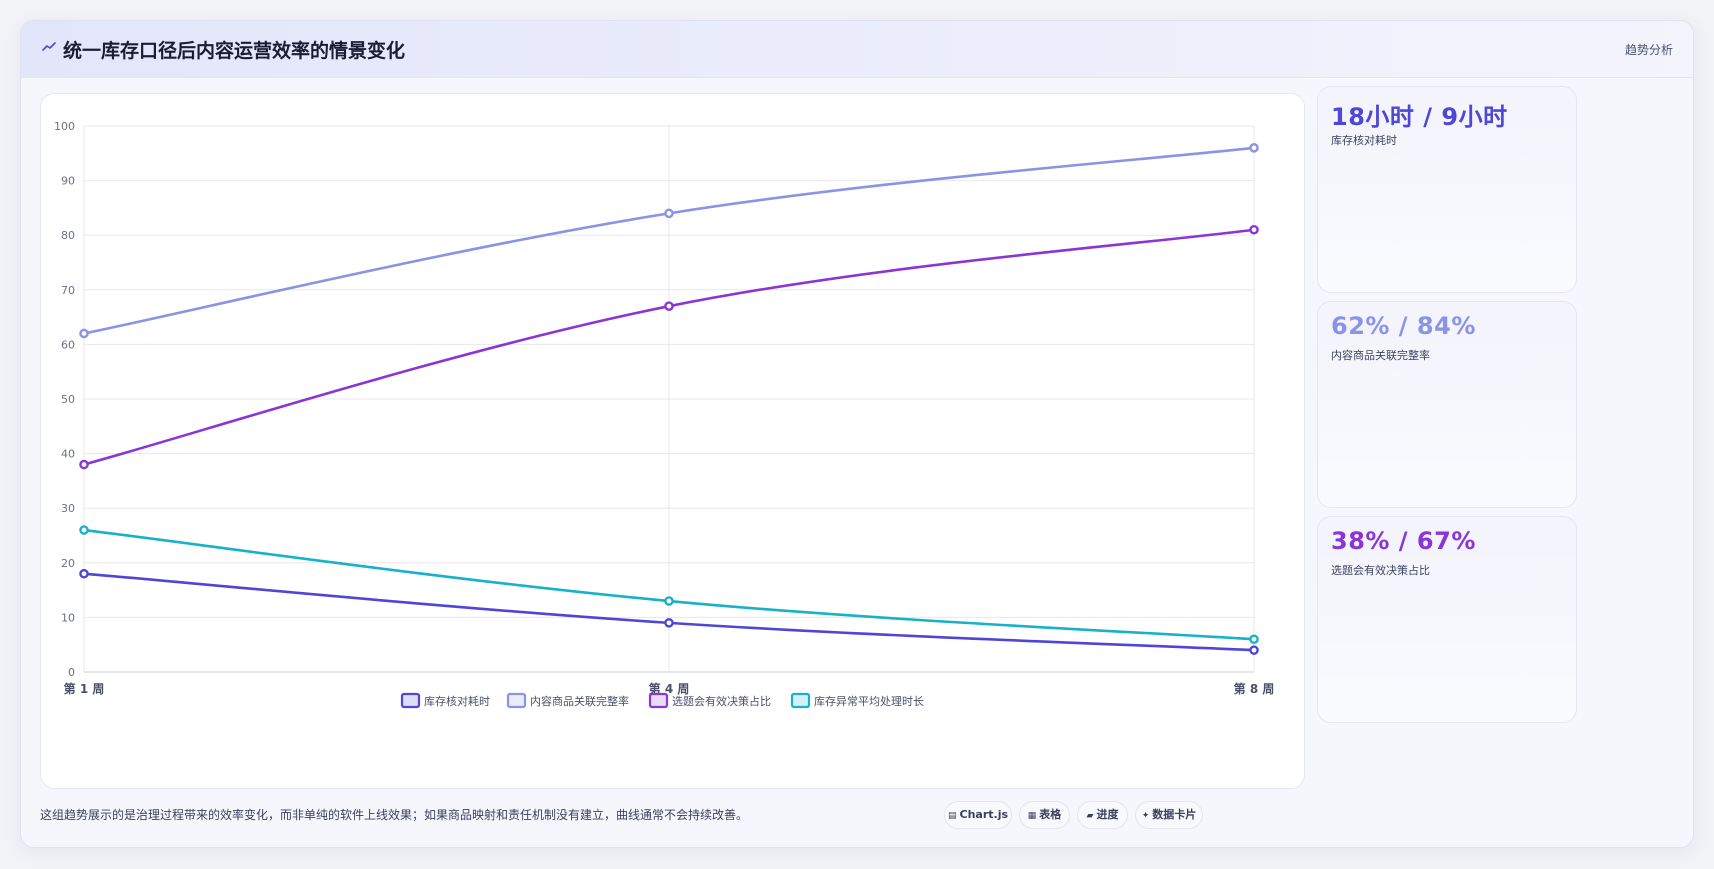 This screenshot has height=869, width=1714. What do you see at coordinates (1032, 816) in the screenshot?
I see `table-icon: ▦` at bounding box center [1032, 816].